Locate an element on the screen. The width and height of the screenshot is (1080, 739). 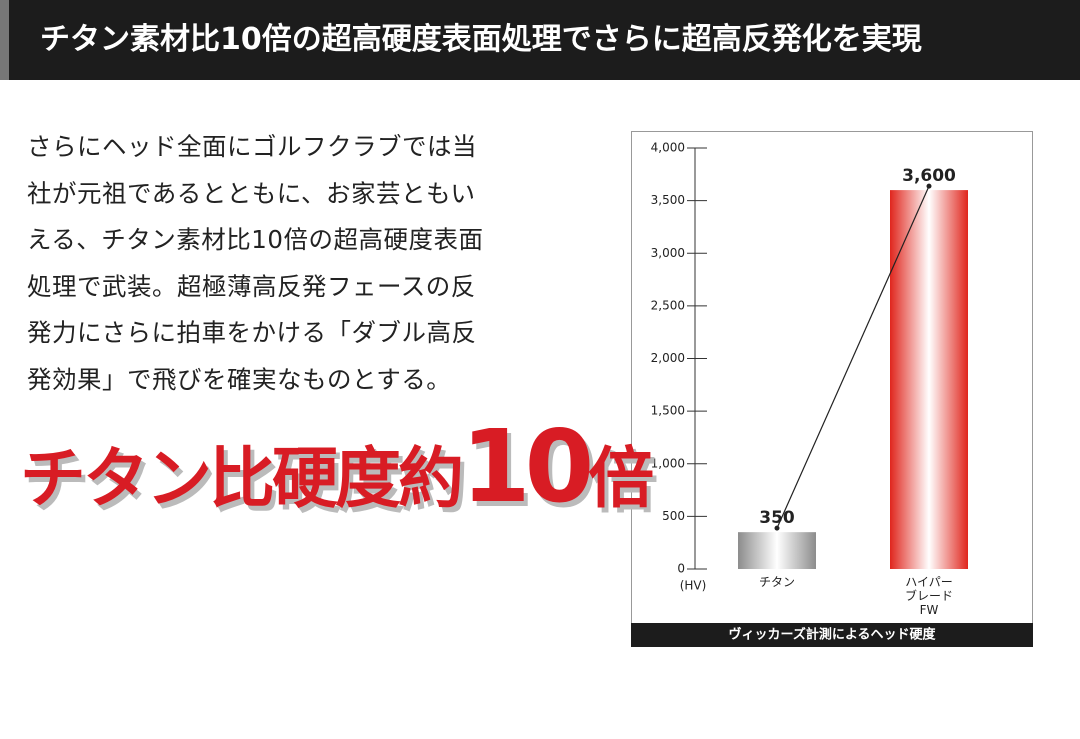
y-tick-label: 1,000 is located at coordinates (668, 463).